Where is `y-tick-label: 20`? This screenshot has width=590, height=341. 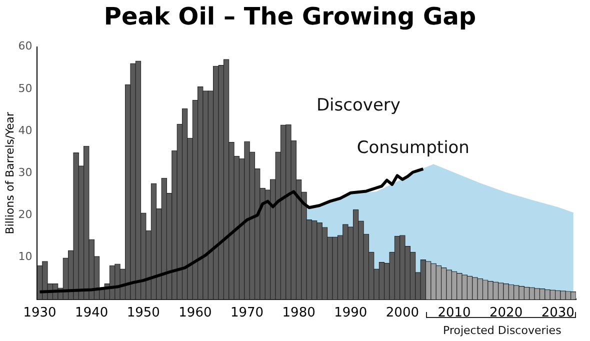 y-tick-label: 20 is located at coordinates (25, 215).